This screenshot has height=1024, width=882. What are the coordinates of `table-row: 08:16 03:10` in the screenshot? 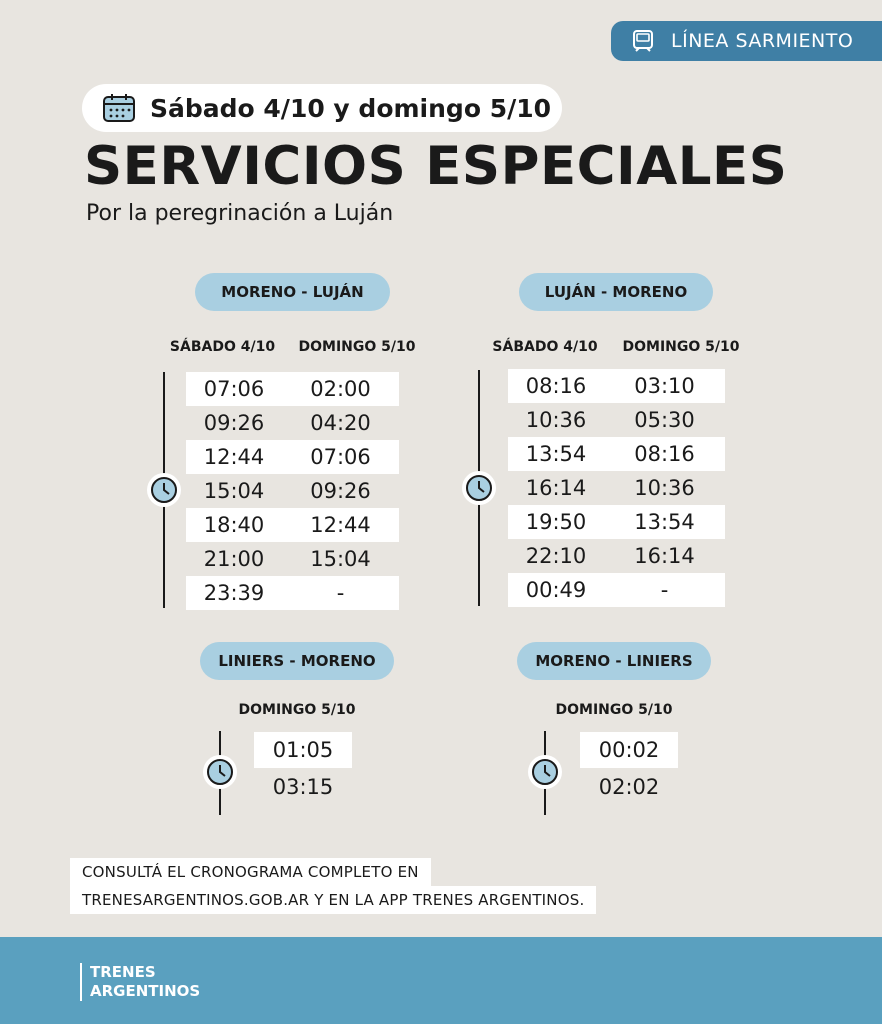 It's located at (616, 386).